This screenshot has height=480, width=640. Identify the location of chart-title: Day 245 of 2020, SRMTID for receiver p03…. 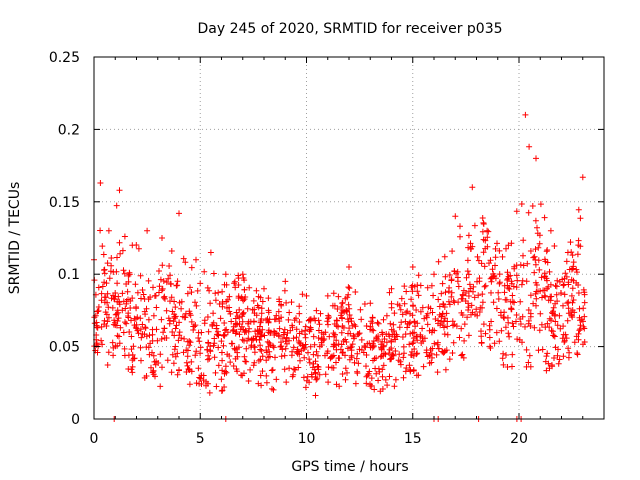
(349, 29).